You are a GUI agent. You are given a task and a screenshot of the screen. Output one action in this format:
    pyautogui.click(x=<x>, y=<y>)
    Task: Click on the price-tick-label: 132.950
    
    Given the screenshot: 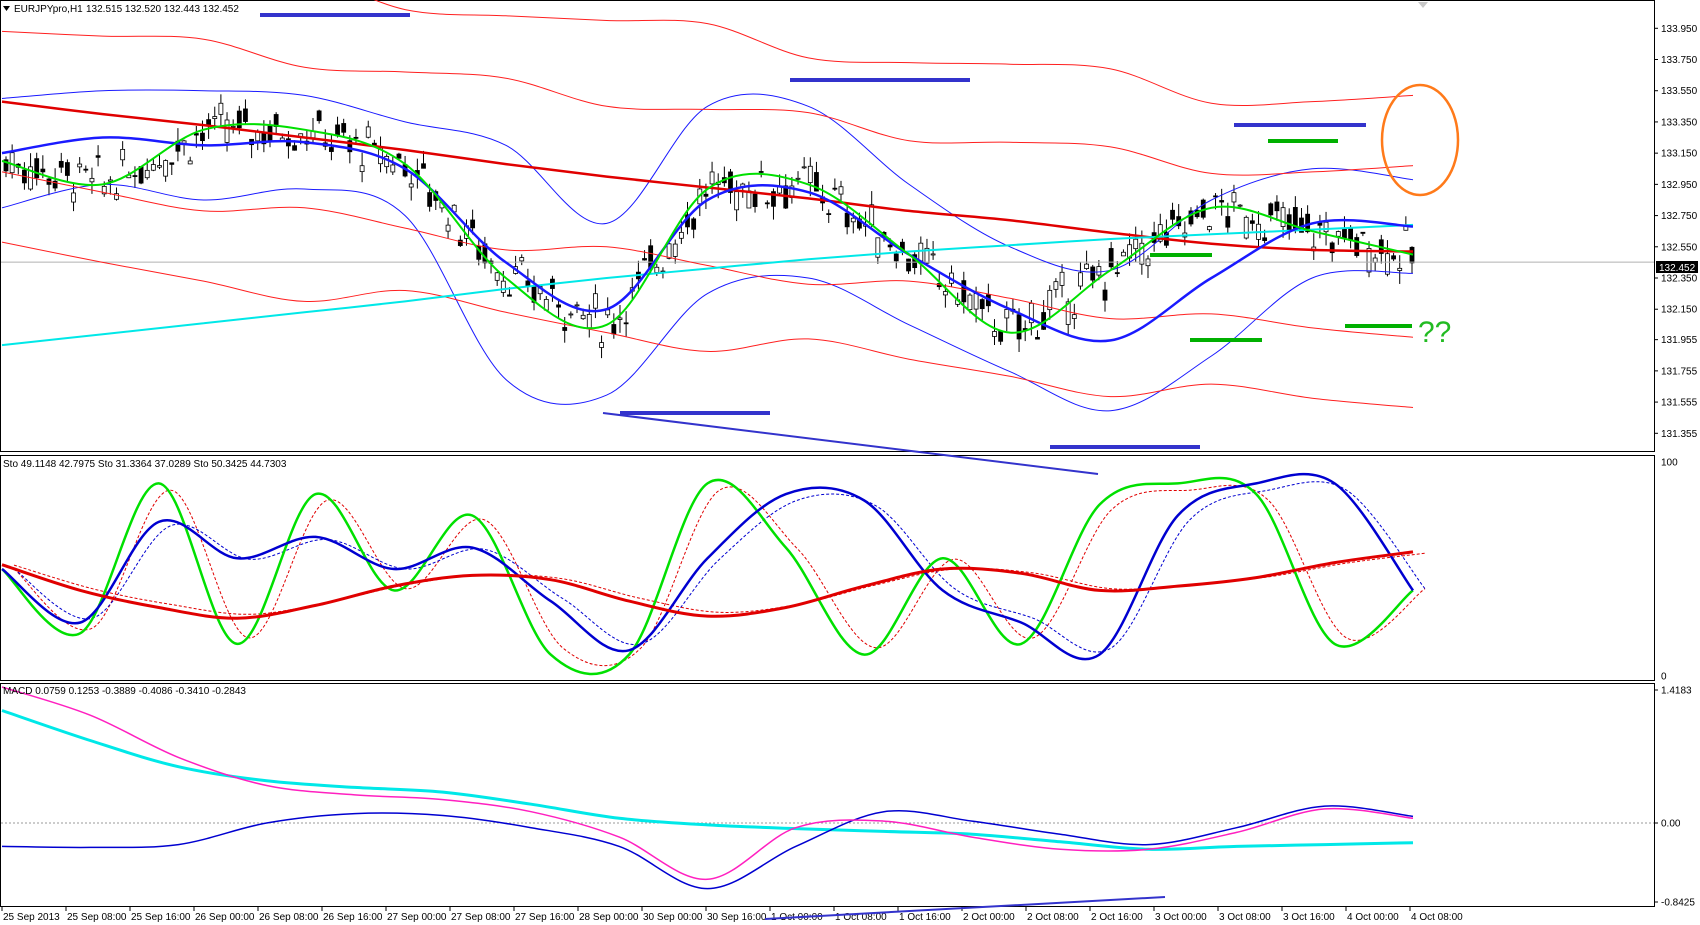 What is the action you would take?
    pyautogui.click(x=1679, y=185)
    